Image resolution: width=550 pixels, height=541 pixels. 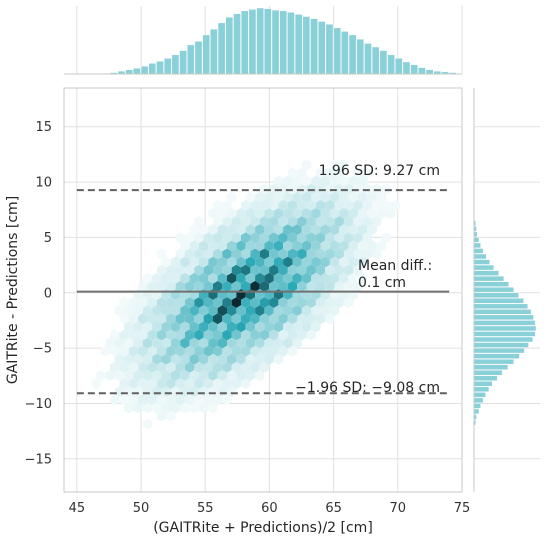 What do you see at coordinates (263, 40) in the screenshot?
I see `top-marginal` at bounding box center [263, 40].